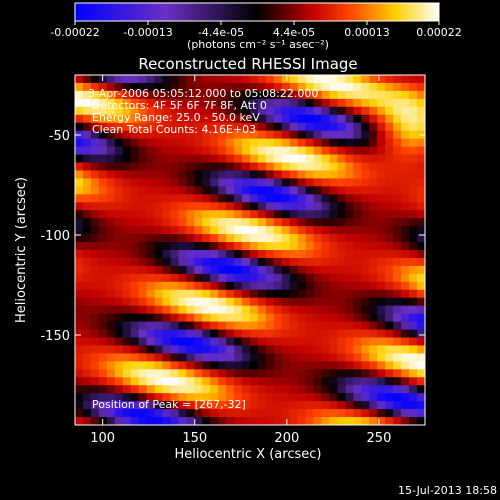 The width and height of the screenshot is (500, 500). I want to click on annotation-time: 3-Apr-2006 05:05:12.000 to 05:08:22.000, so click(203, 93).